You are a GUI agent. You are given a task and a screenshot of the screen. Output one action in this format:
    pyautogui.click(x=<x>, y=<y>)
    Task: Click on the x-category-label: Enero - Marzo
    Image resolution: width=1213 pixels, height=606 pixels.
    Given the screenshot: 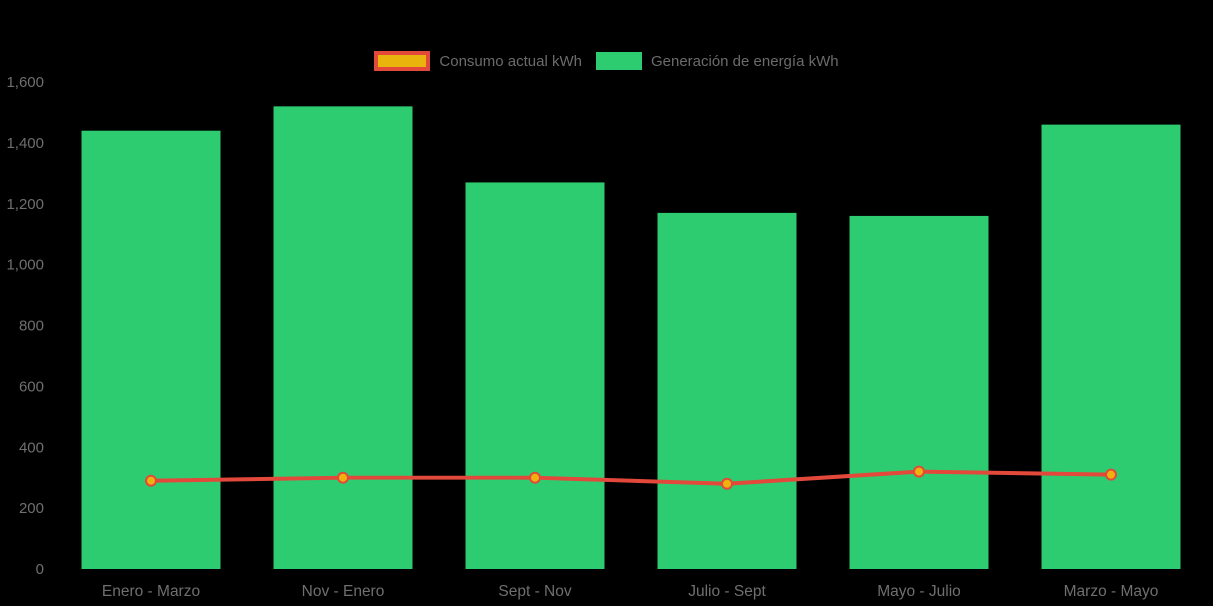 What is the action you would take?
    pyautogui.click(x=151, y=591)
    